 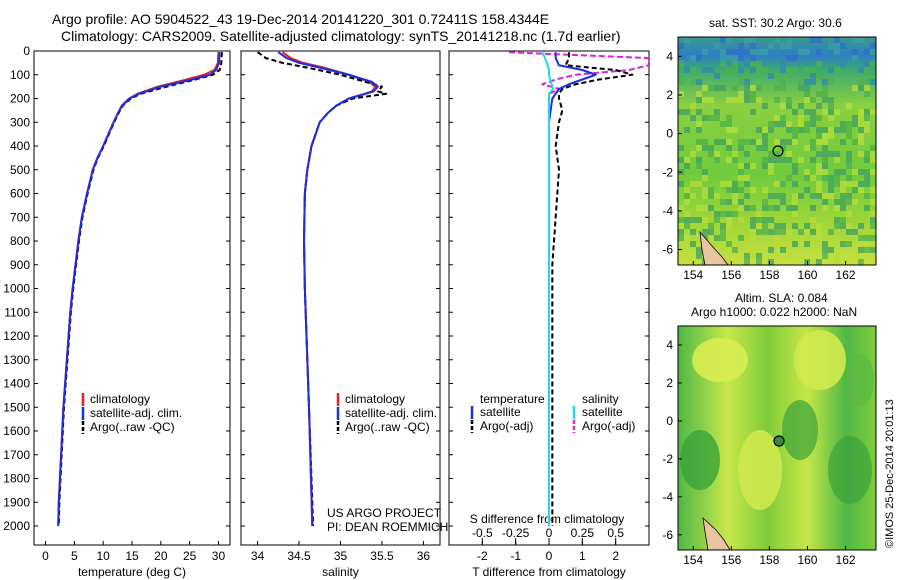 I want to click on map-y-tick-label: 2, so click(x=669, y=383).